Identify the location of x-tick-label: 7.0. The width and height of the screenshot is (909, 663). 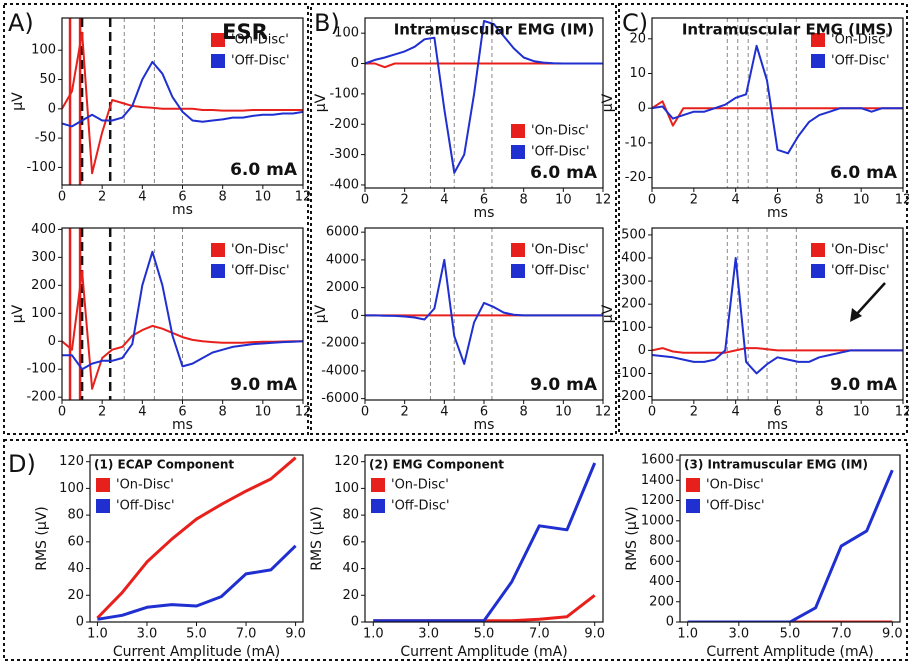
(841, 634).